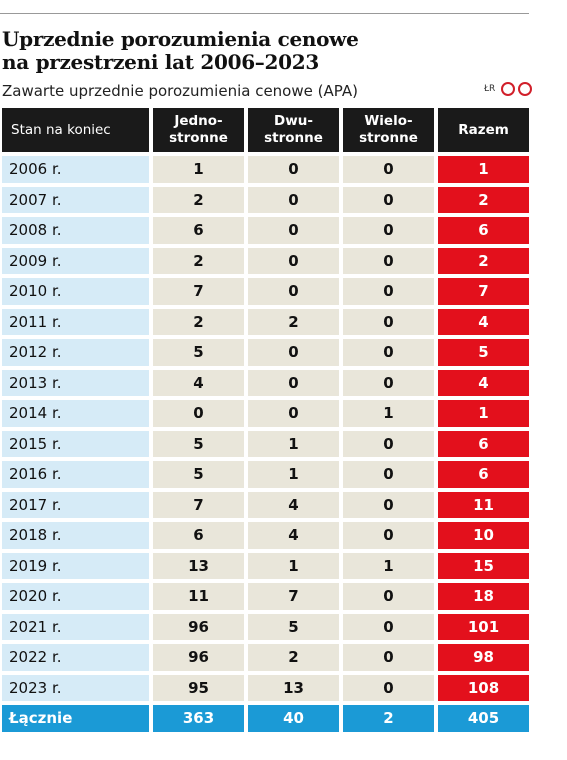 The height and width of the screenshot is (760, 567). I want to click on total-cell: 5, so click(483, 352).